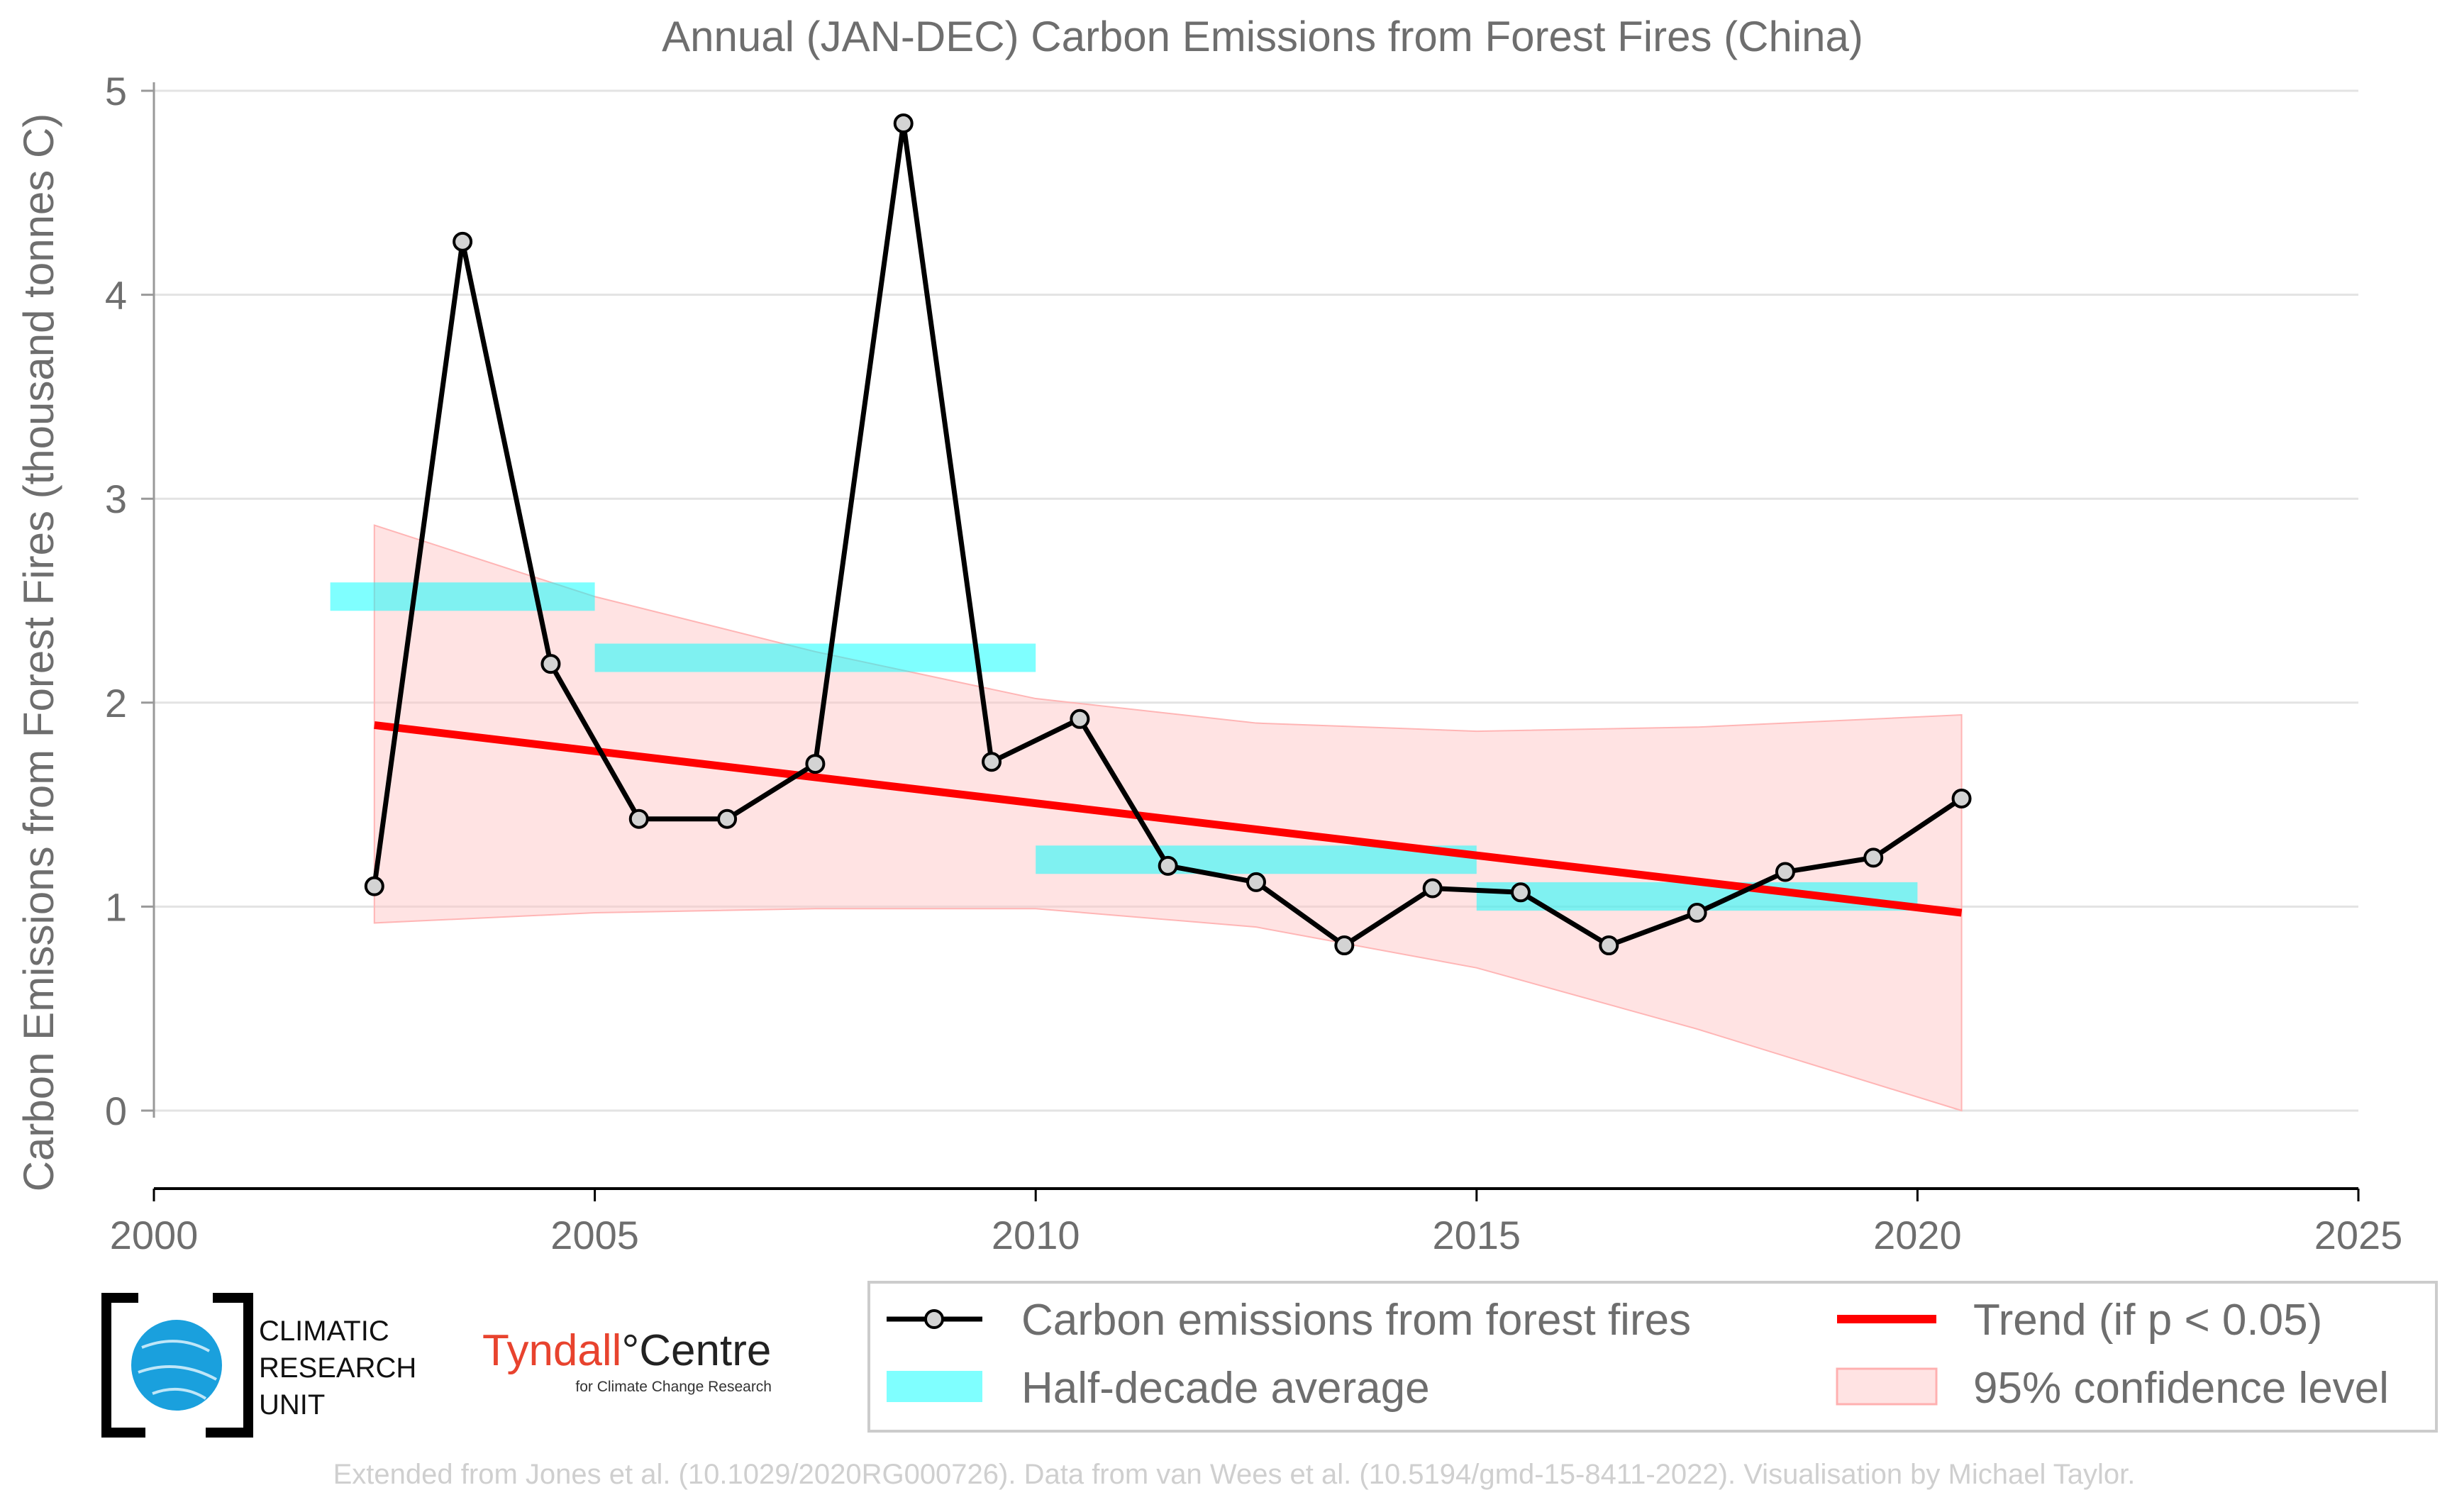 The width and height of the screenshot is (2452, 1512). Describe the element at coordinates (324, 1331) in the screenshot. I see `cru-logo-line1: CLIMATIC` at that location.